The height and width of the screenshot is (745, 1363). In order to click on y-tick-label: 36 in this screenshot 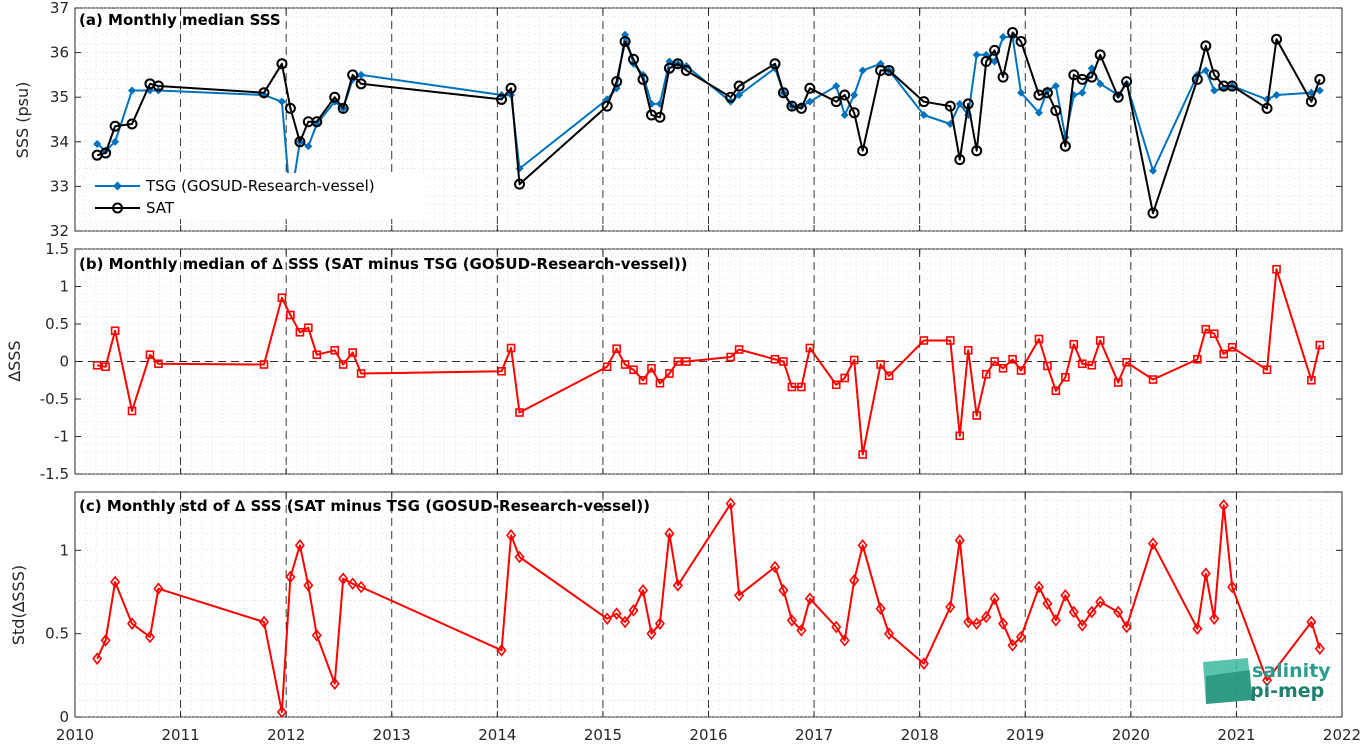, I will do `click(59, 53)`.